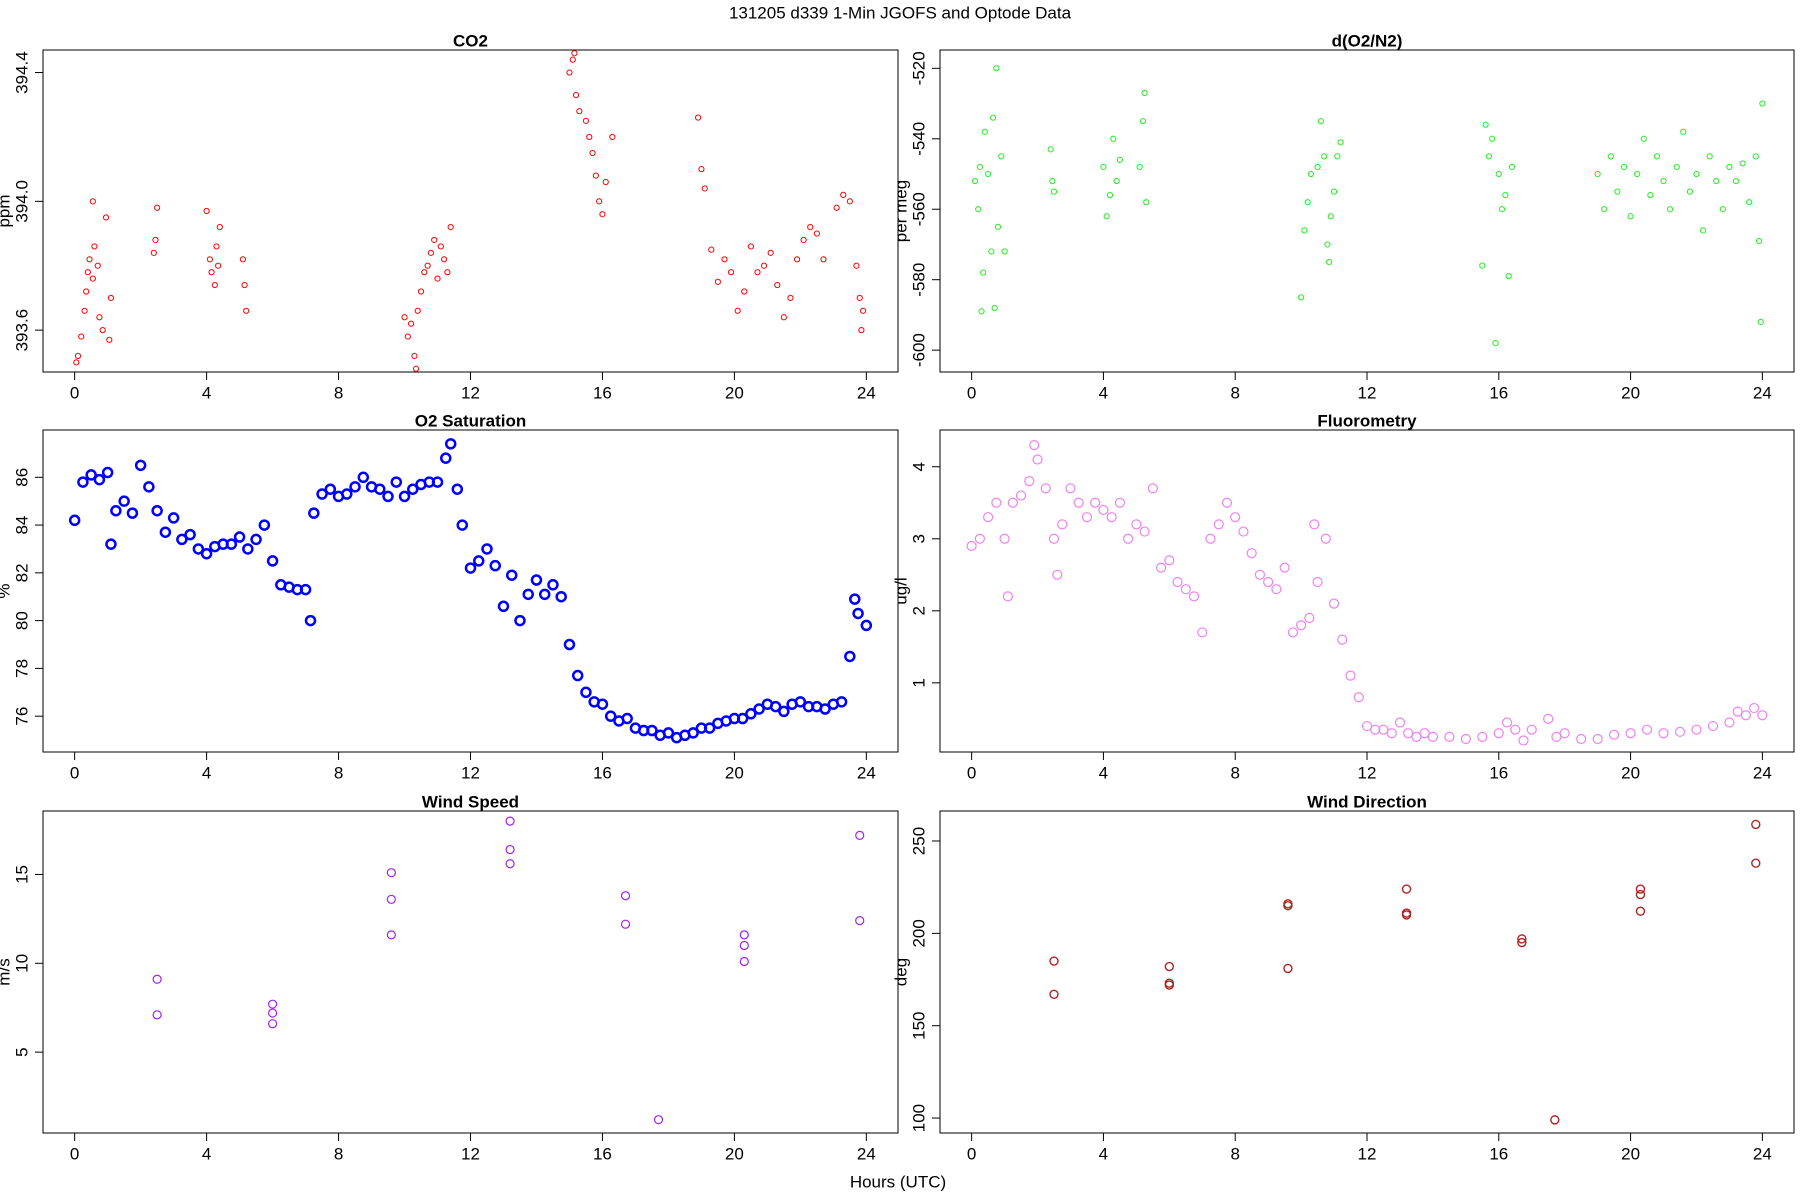  Describe the element at coordinates (971, 772) in the screenshot. I see `x-tick-label: 0` at that location.